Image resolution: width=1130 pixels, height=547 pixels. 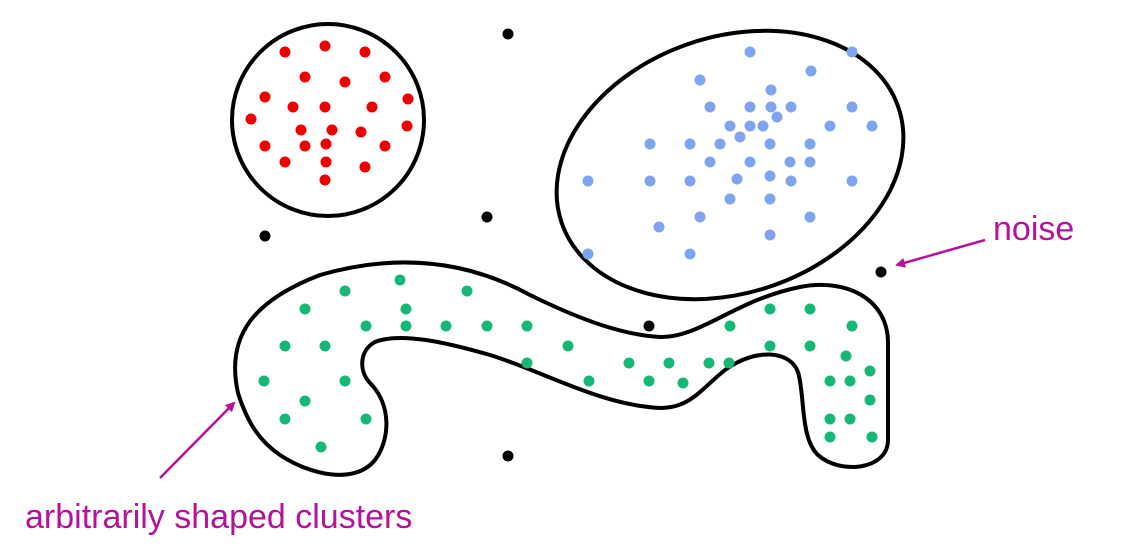 What do you see at coordinates (1033, 229) in the screenshot?
I see `noise-label: noise` at bounding box center [1033, 229].